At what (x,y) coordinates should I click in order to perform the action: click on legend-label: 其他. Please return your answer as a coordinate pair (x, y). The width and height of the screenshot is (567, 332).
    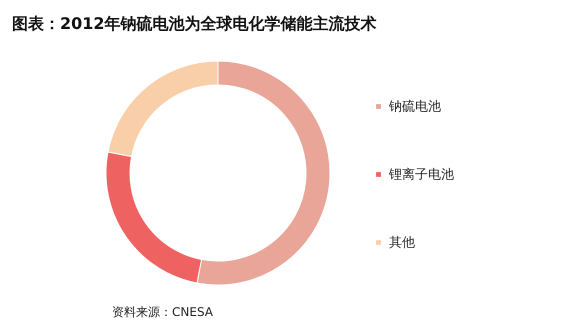
    Looking at the image, I should click on (402, 243).